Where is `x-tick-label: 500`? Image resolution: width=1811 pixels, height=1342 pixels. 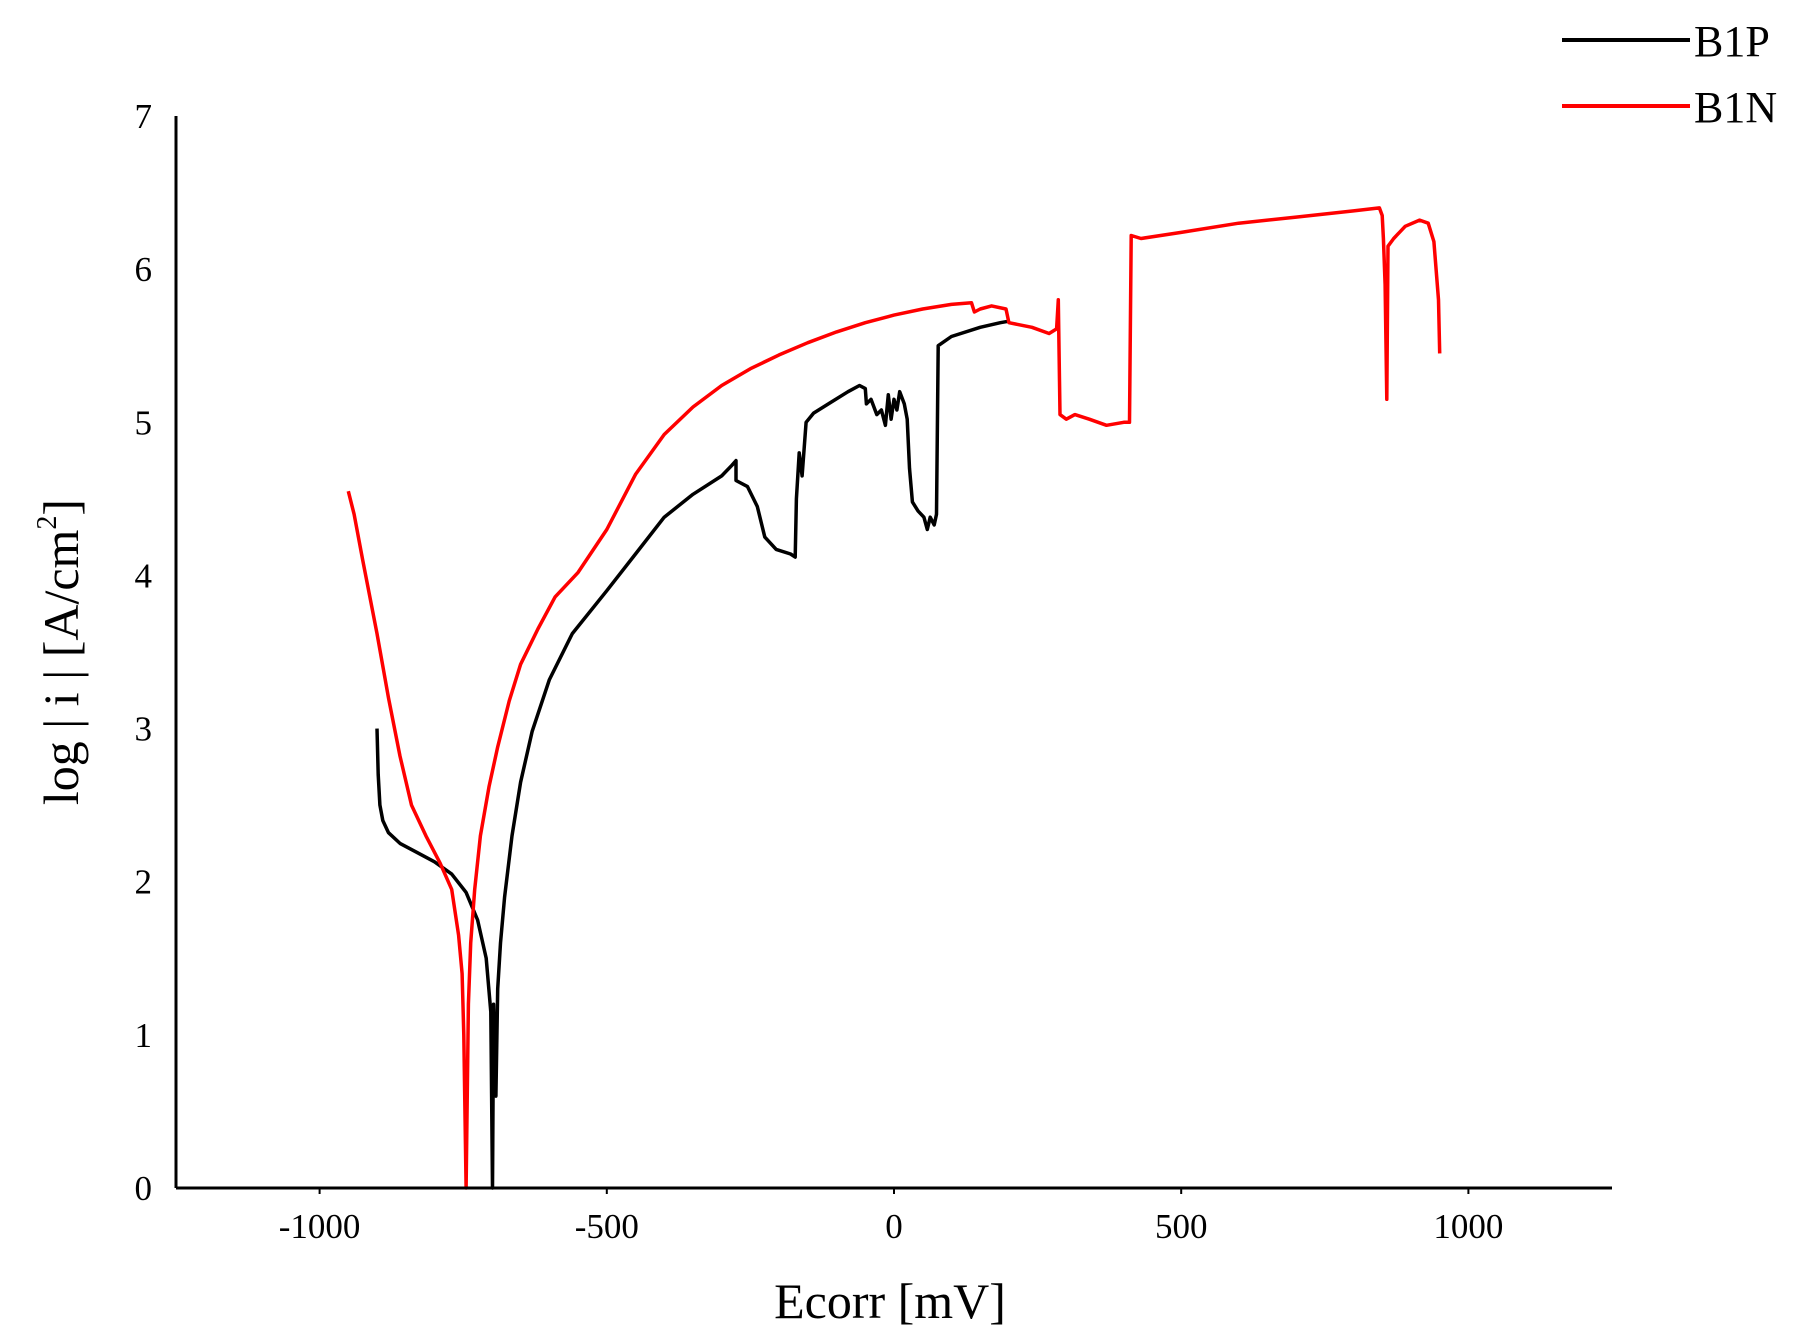 x-tick-label: 500 is located at coordinates (1181, 1226).